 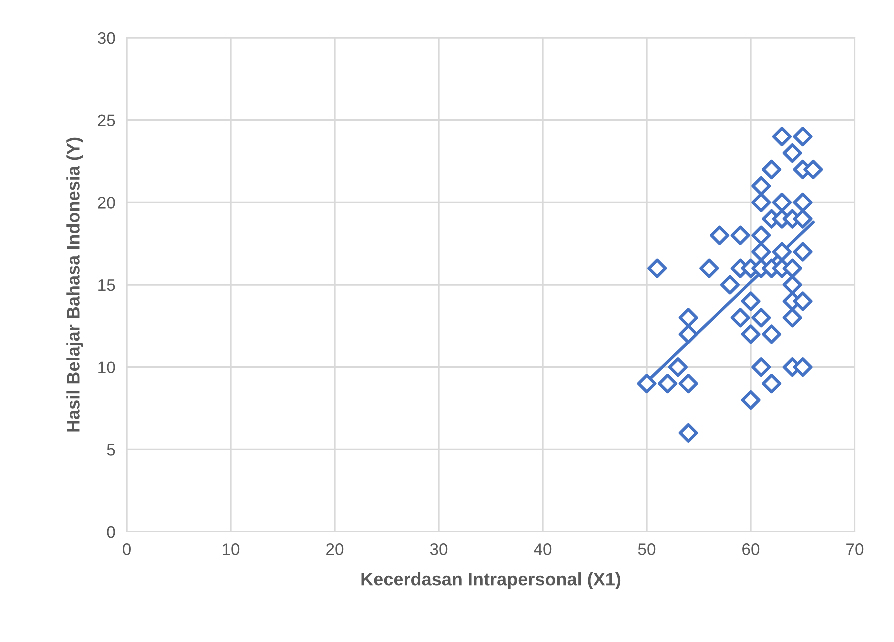 What do you see at coordinates (107, 368) in the screenshot?
I see `y-tick-label: 10` at bounding box center [107, 368].